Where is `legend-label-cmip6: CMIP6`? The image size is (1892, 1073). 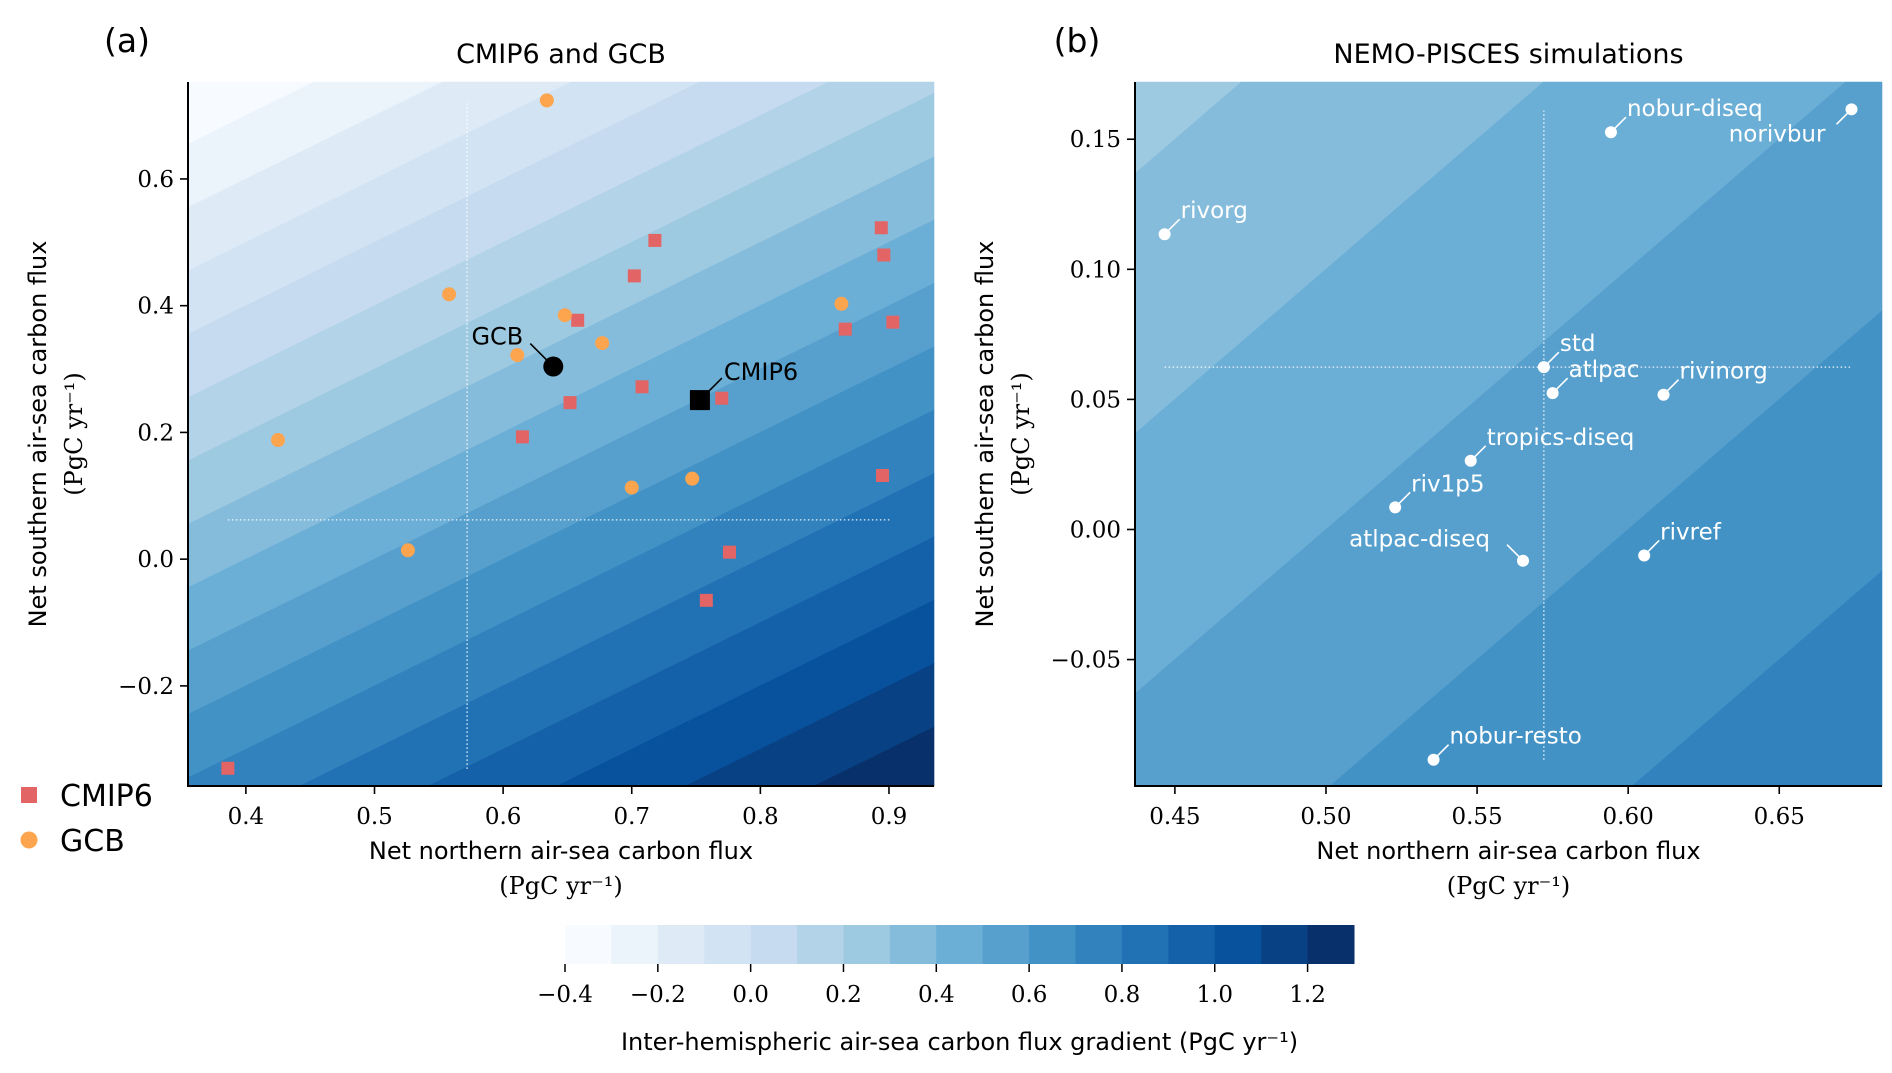
legend-label-cmip6: CMIP6 is located at coordinates (106, 796).